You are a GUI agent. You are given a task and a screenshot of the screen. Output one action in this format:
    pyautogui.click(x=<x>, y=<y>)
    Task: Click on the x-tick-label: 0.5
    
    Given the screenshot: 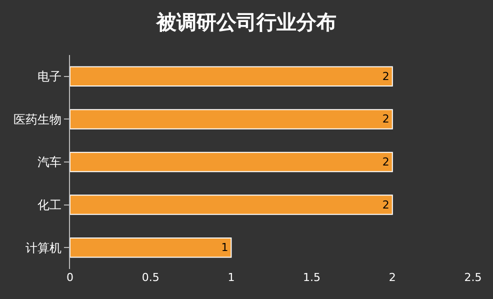 What is the action you would take?
    pyautogui.click(x=151, y=277)
    